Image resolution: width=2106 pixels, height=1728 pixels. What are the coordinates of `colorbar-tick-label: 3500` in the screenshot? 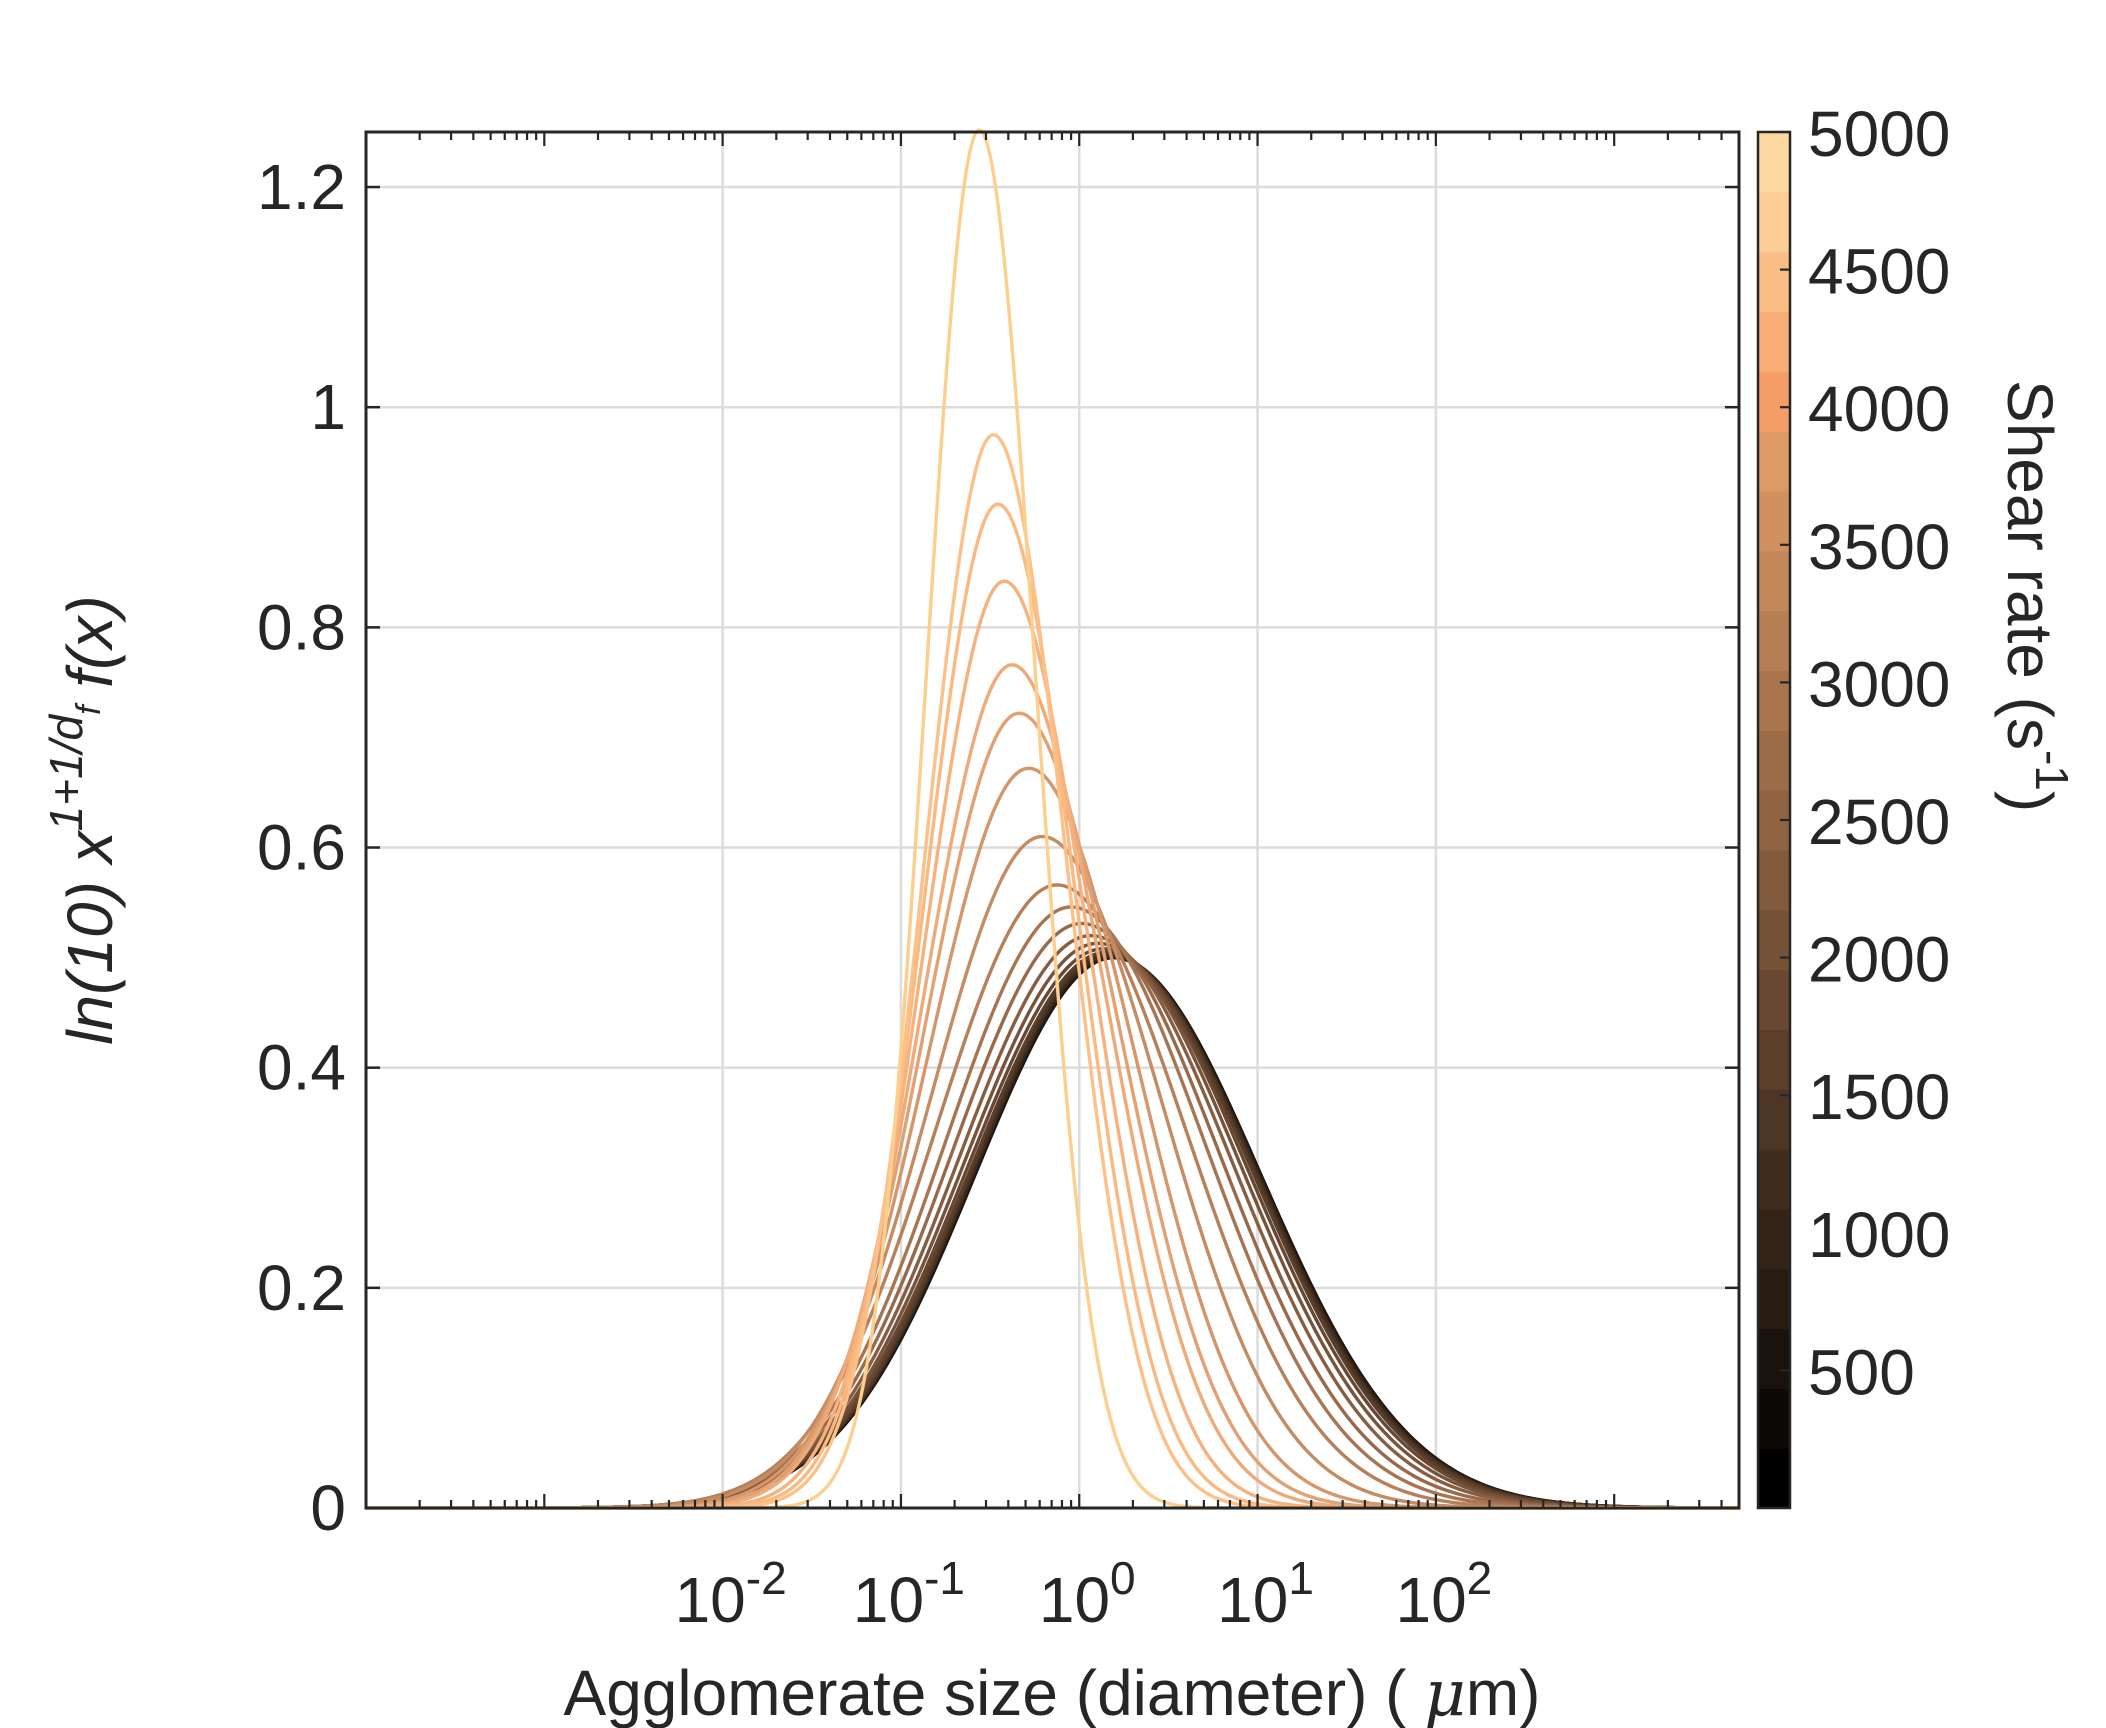 It's located at (1879, 547).